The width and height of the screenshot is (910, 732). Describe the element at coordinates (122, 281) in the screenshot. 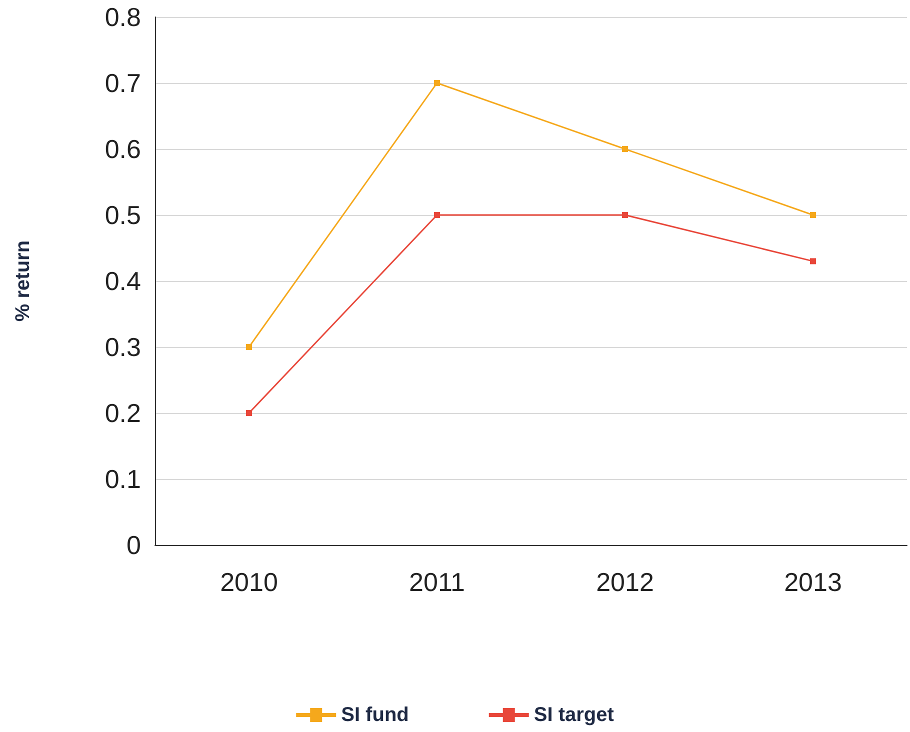

I see `y-tick-label: 0.4` at that location.